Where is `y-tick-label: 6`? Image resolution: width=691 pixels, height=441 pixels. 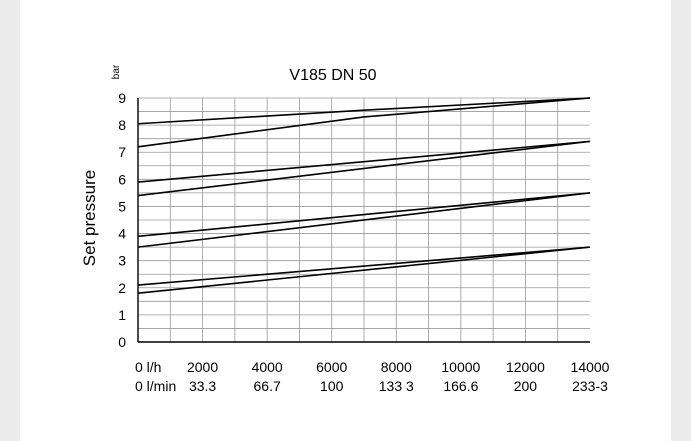
y-tick-label: 6 is located at coordinates (122, 179).